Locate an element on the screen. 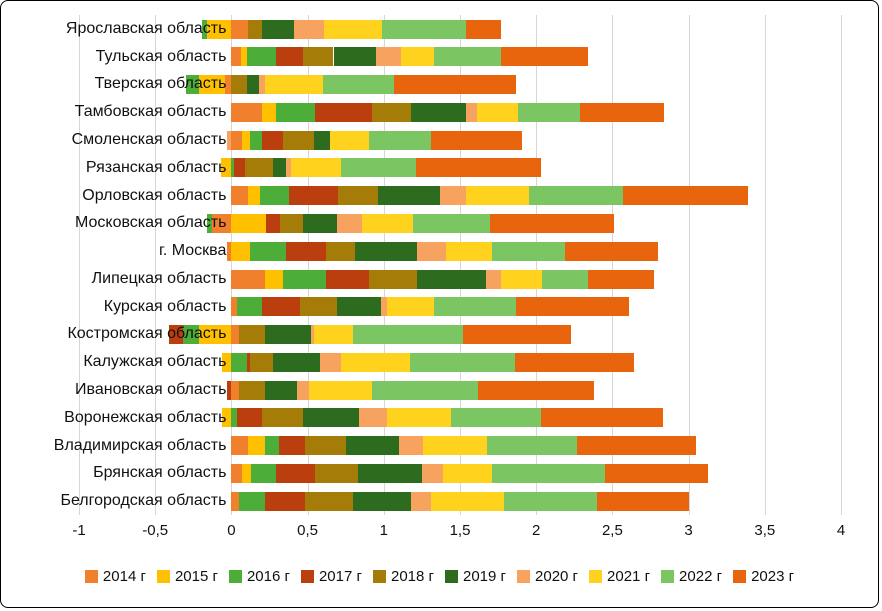 This screenshot has height=611, width=882. x-tick-label: 1,5 is located at coordinates (460, 530).